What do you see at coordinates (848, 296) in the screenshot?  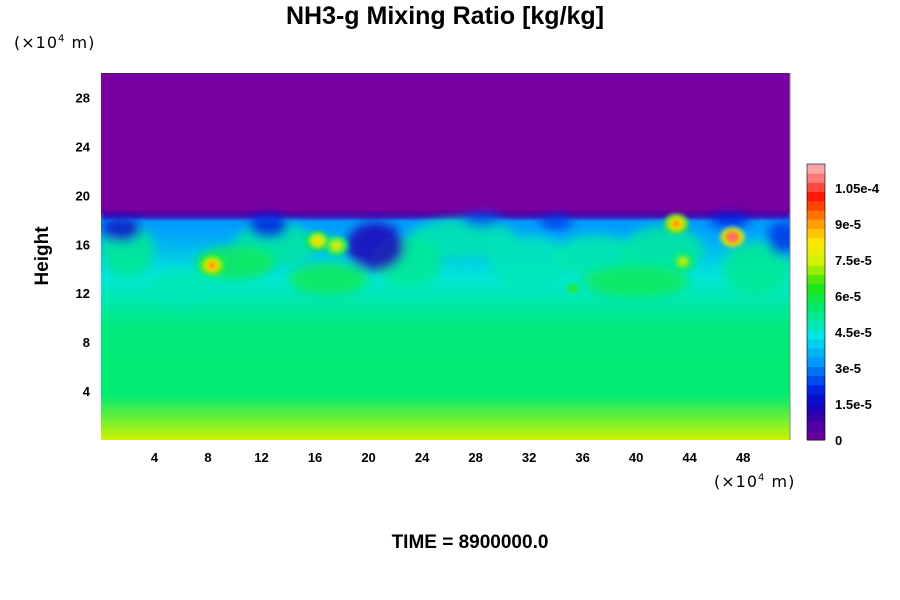 I see `colorbar-label: 6e-5` at bounding box center [848, 296].